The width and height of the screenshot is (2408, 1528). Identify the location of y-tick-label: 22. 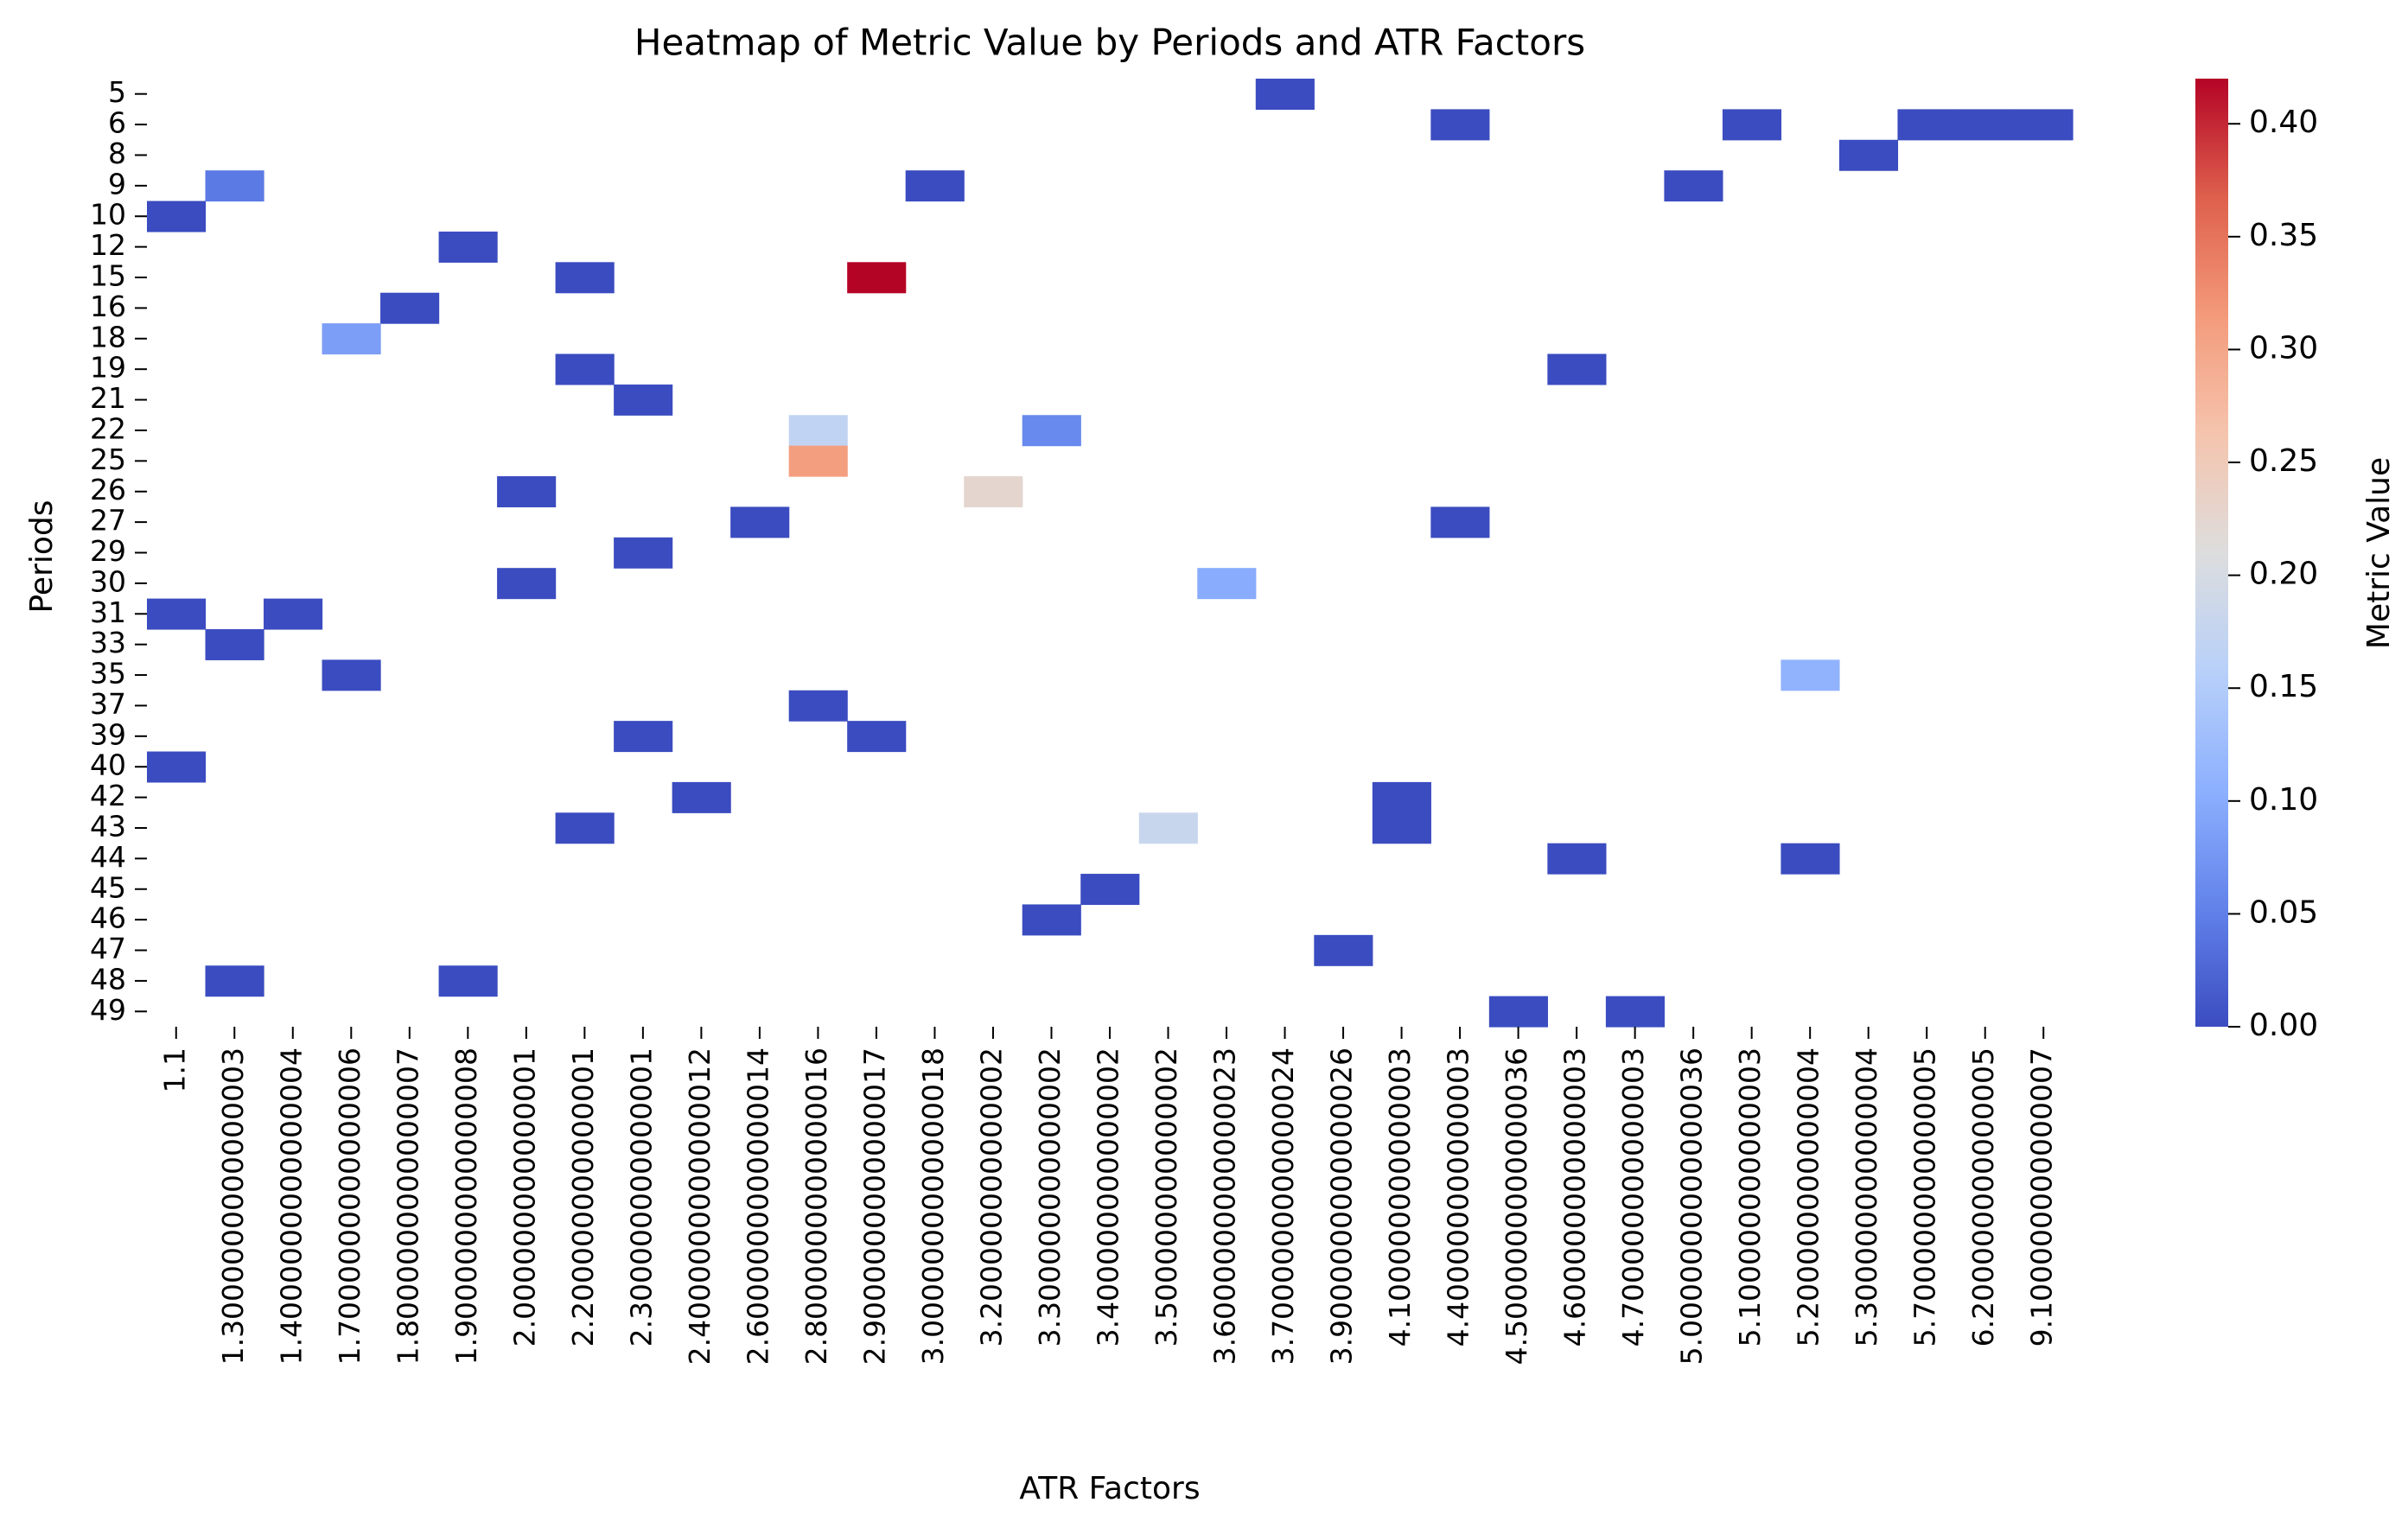
(108, 428).